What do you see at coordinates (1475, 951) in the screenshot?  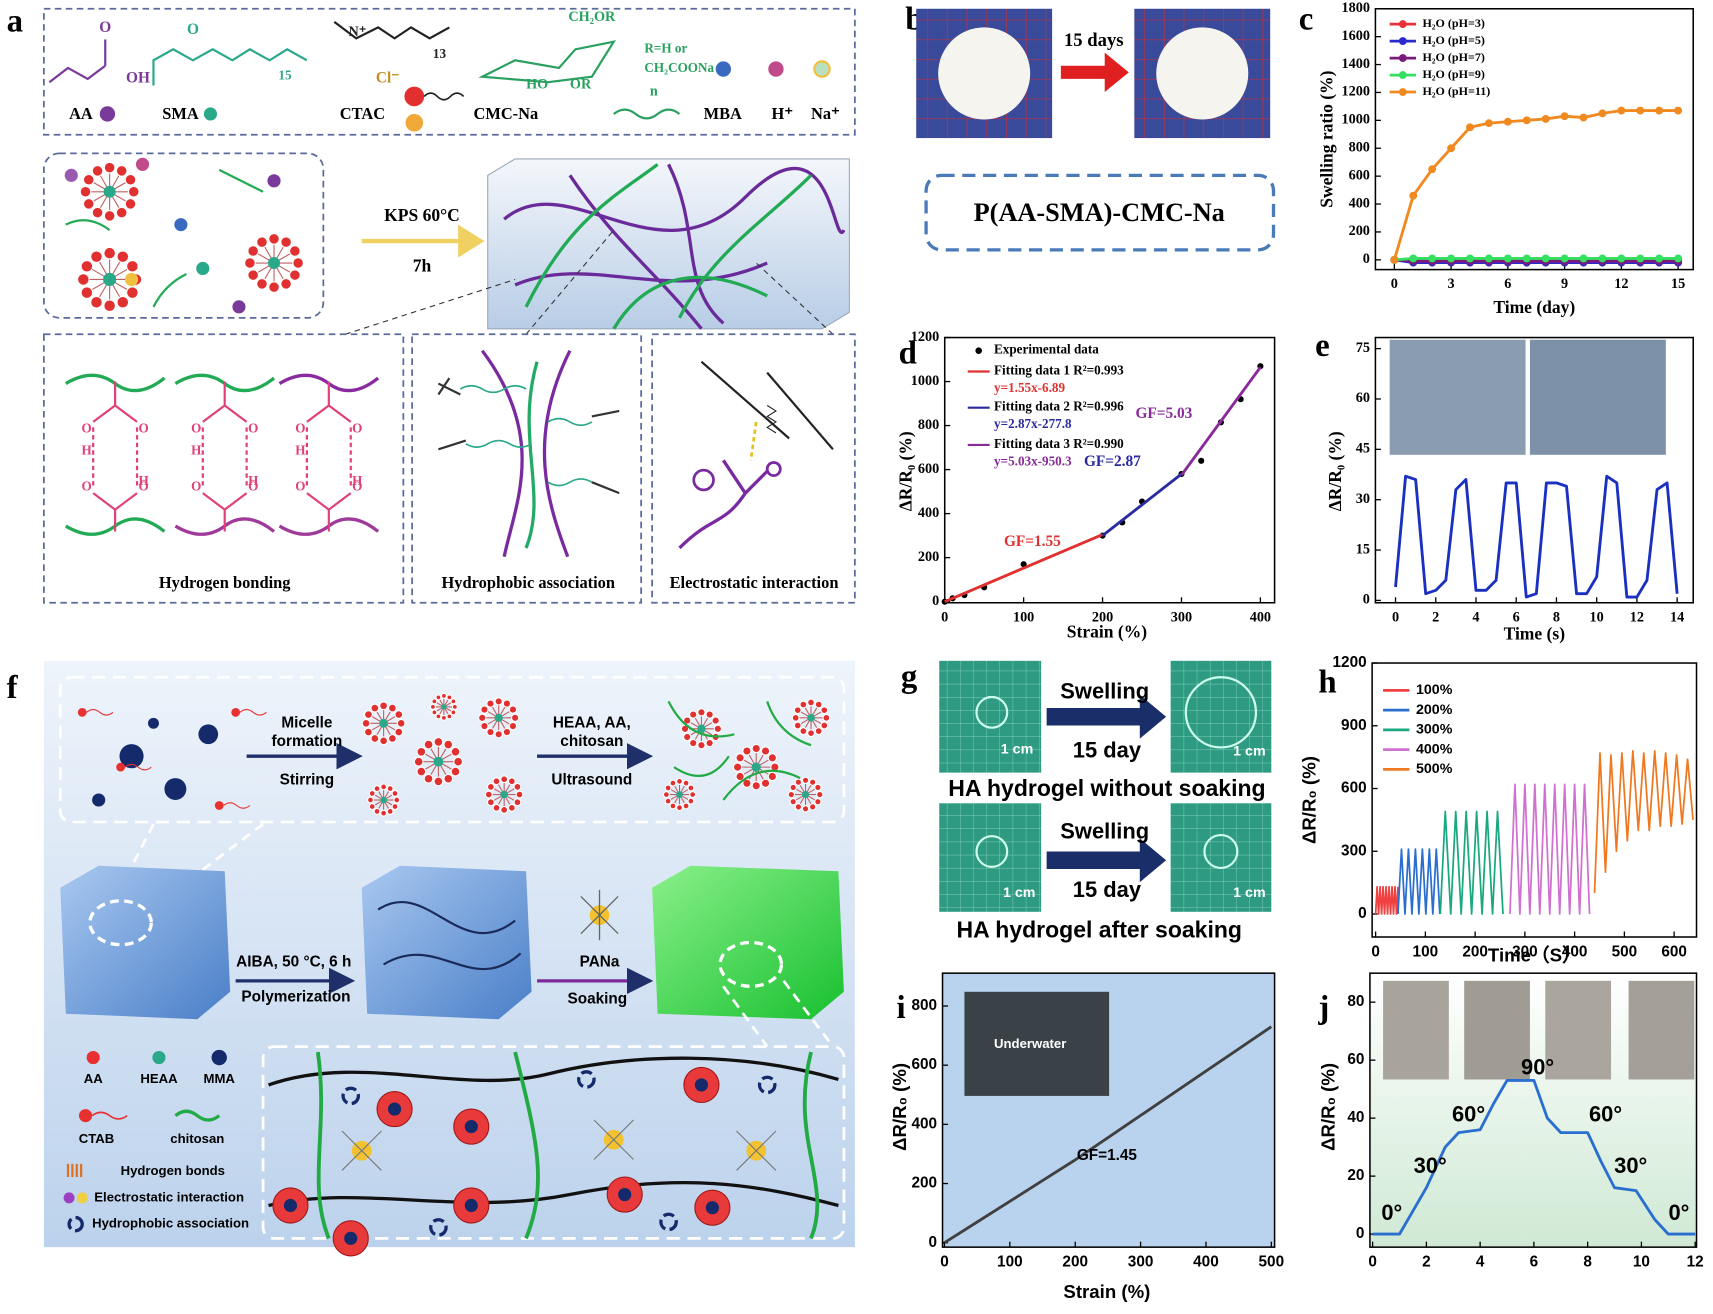 I see `x-tick-label: 200` at bounding box center [1475, 951].